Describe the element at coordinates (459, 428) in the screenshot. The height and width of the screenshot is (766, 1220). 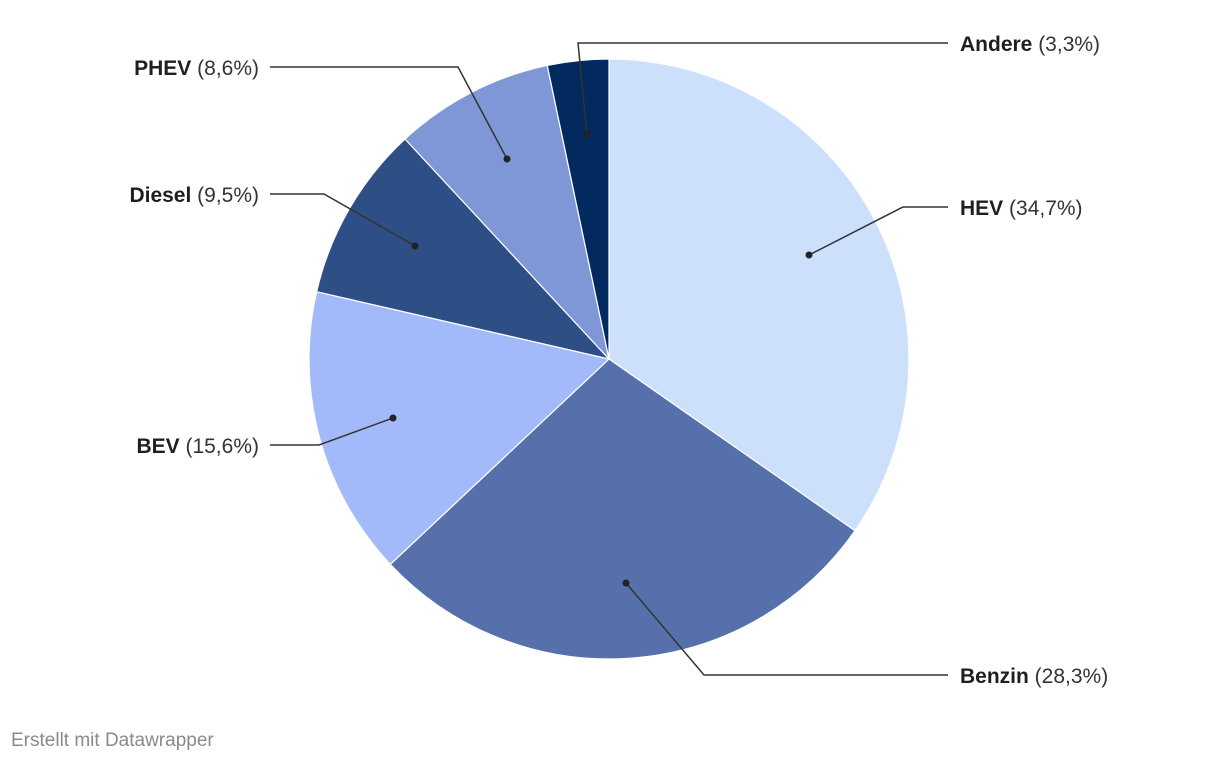
I see `pie-slice-bev` at that location.